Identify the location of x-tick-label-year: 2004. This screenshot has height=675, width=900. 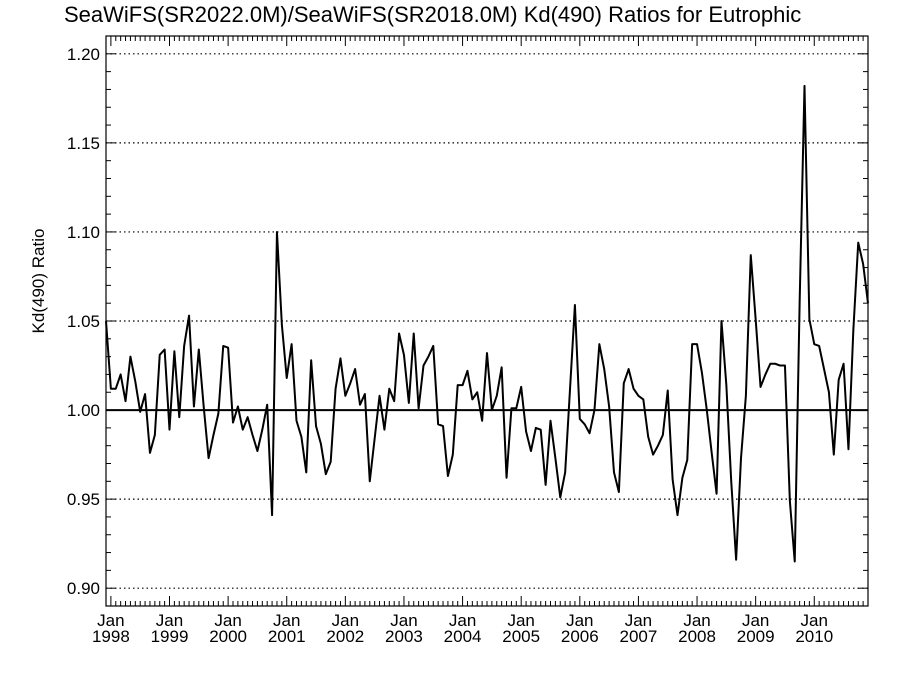
(463, 636).